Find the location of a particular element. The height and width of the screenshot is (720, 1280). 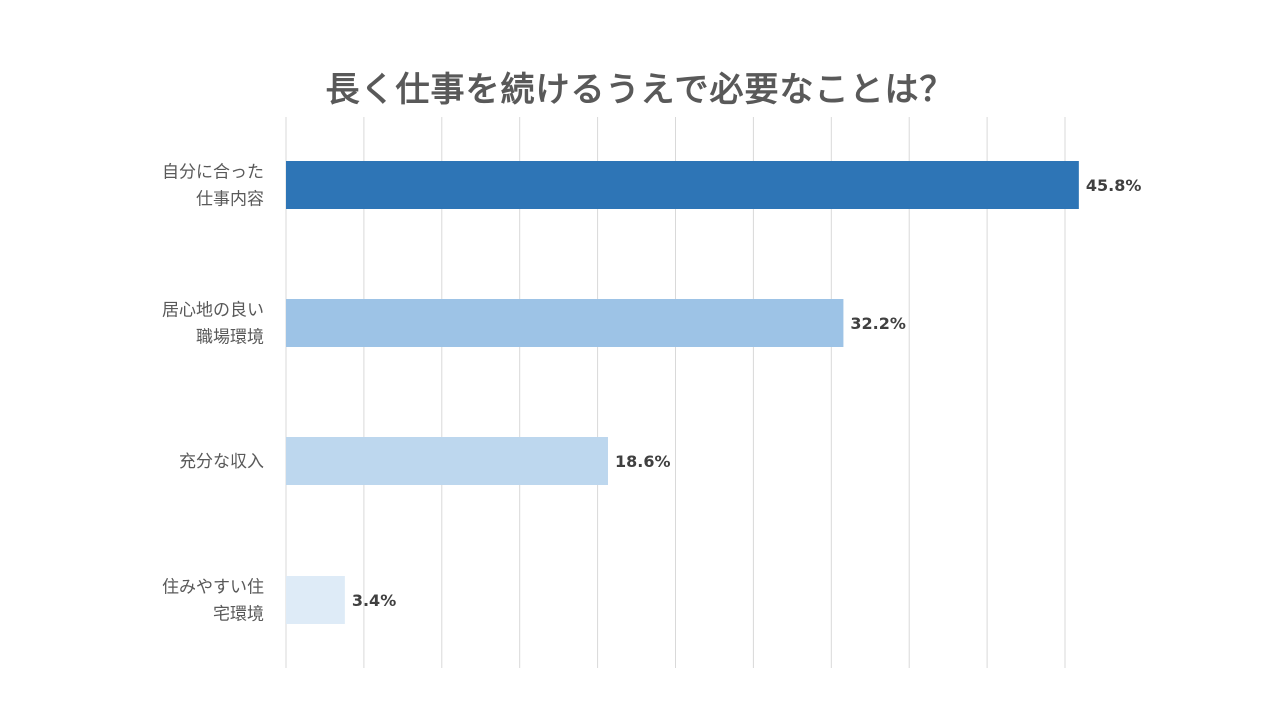

data-label: 3.4% is located at coordinates (374, 600).